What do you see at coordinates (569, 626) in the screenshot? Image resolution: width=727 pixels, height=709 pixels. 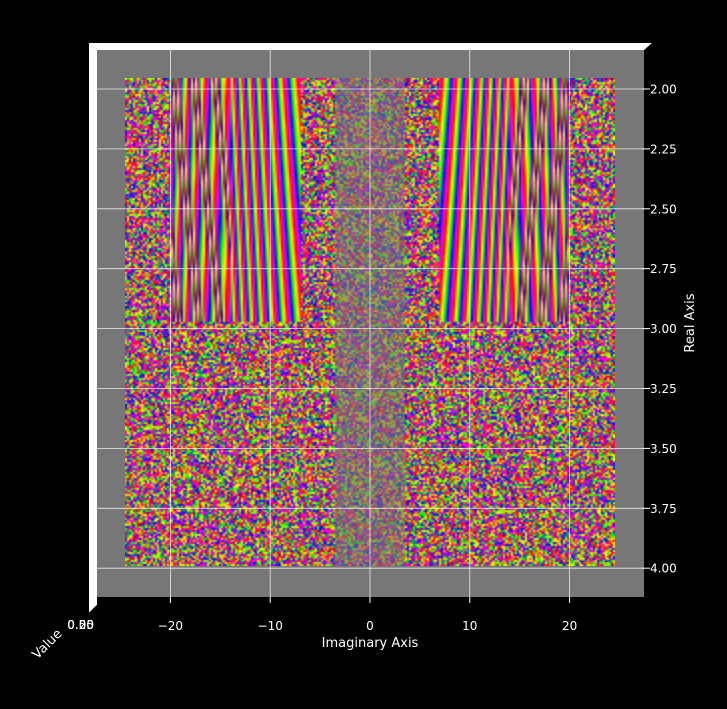 I see `x-tick-label: 20` at bounding box center [569, 626].